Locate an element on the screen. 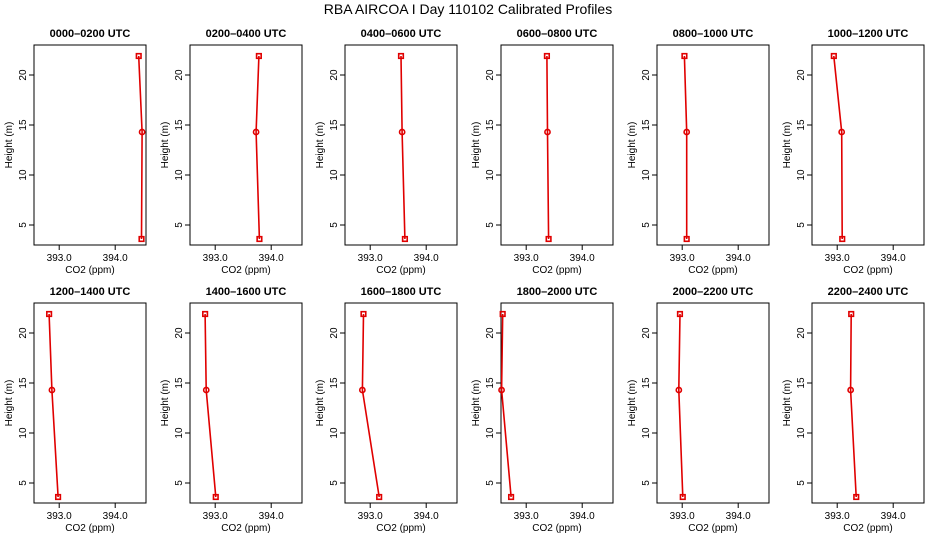 Image resolution: width=936 pixels, height=540 pixels. panel-title: 0200–0400 UTC is located at coordinates (246, 34).